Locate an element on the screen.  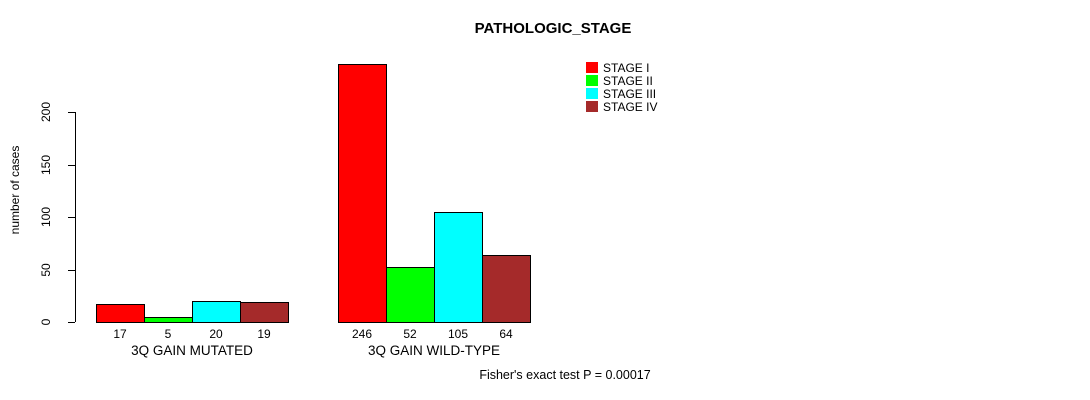
bar-stage-ii-group1 is located at coordinates (168, 320).